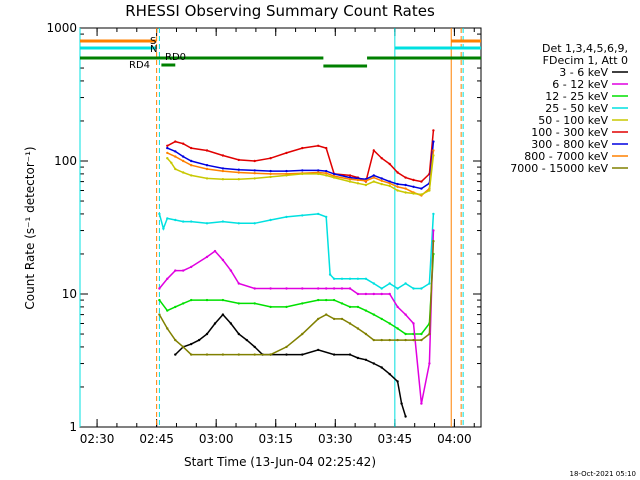 Image resolution: width=640 pixels, height=480 pixels. What do you see at coordinates (566, 156) in the screenshot?
I see `legend-entry-label: 800 - 7000 keV` at bounding box center [566, 156].